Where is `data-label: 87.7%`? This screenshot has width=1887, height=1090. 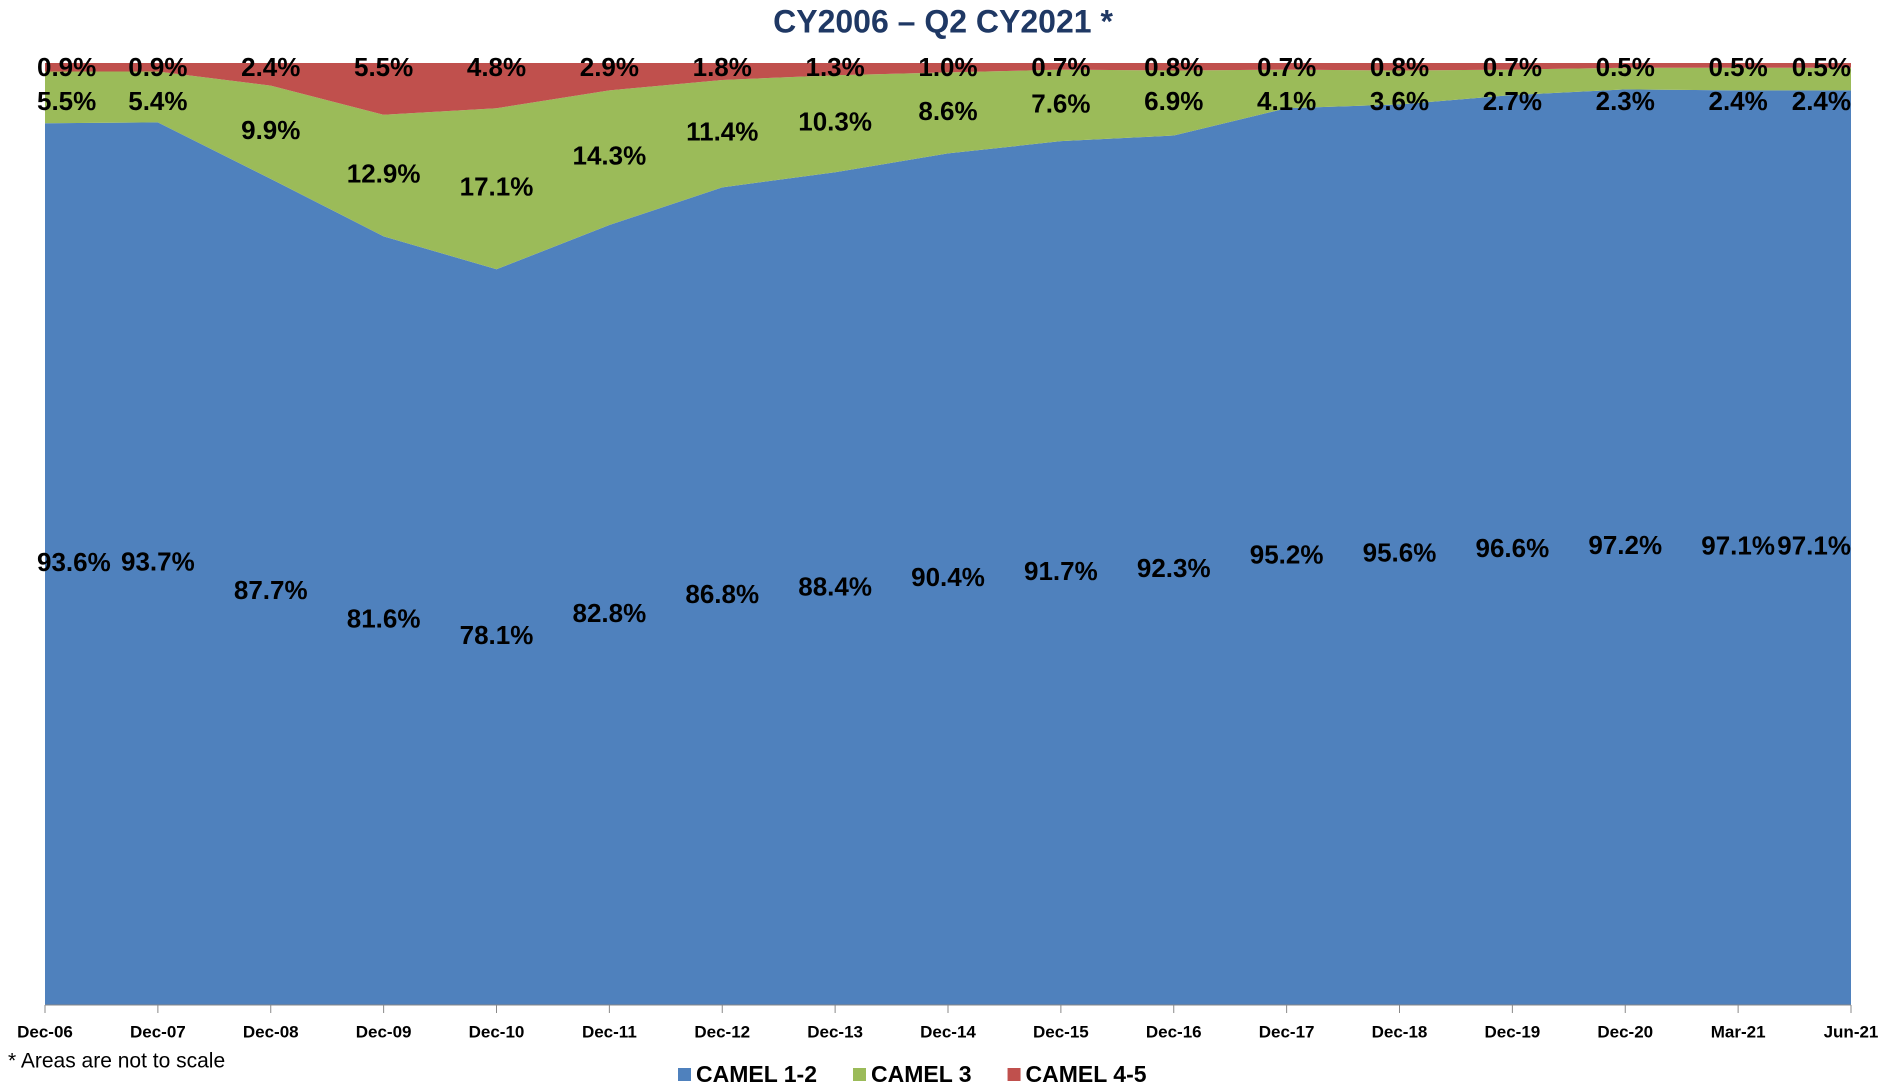
data-label: 87.7% is located at coordinates (271, 590).